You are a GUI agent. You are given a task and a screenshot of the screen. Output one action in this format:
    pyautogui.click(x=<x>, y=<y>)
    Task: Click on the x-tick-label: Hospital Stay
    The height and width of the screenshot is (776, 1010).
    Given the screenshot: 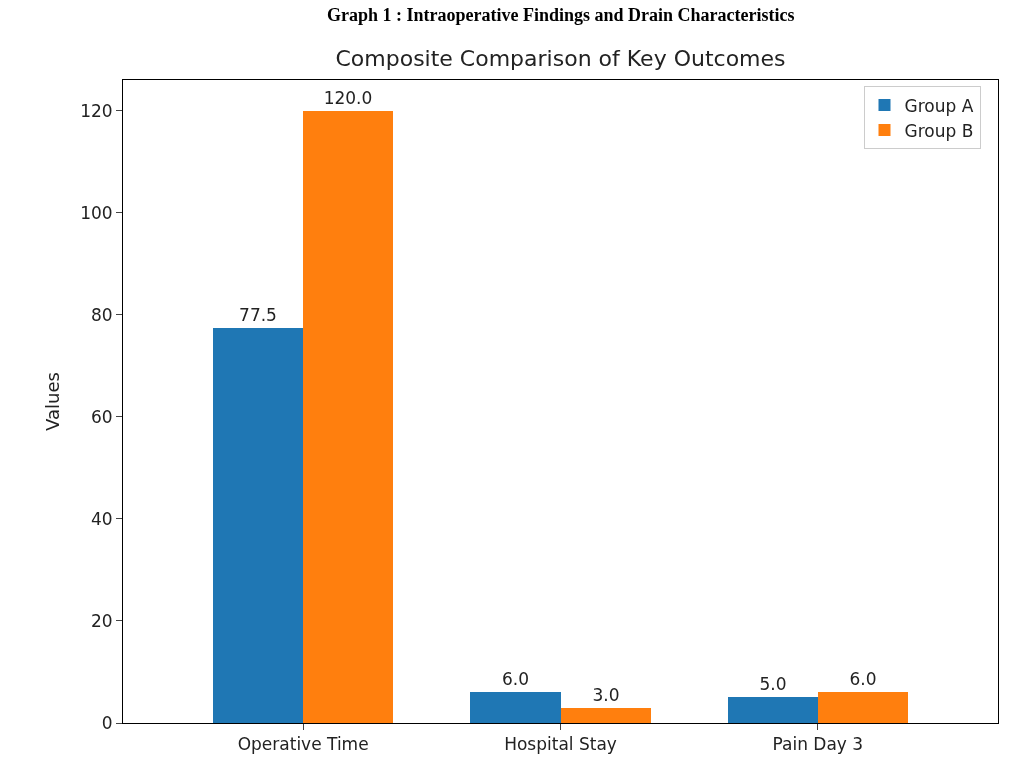 What is the action you would take?
    pyautogui.click(x=560, y=744)
    